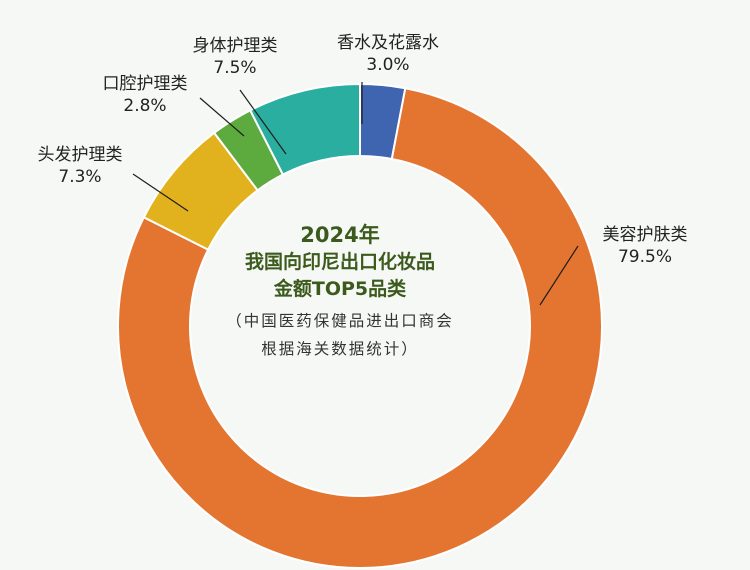 This screenshot has width=750, height=570. I want to click on label-perfume: 香水及花露水 3.0%, so click(388, 54).